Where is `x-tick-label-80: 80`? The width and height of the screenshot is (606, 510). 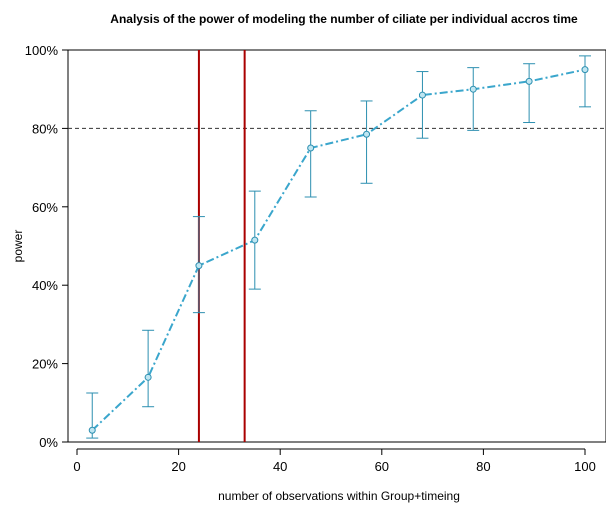 x-tick-label-80: 80 is located at coordinates (483, 466).